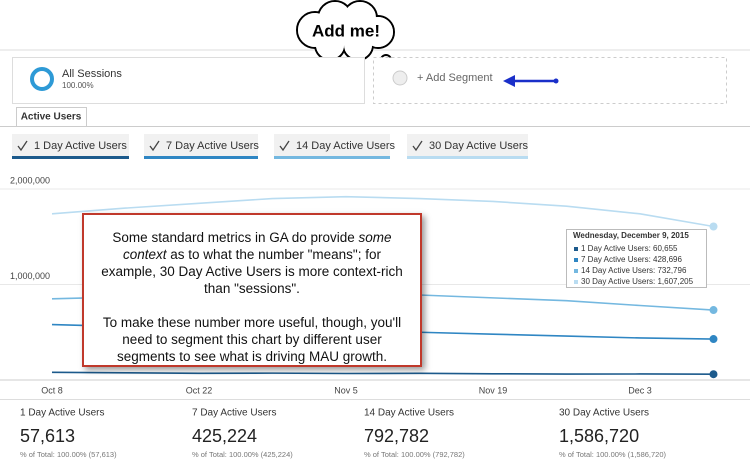 Image resolution: width=750 pixels, height=469 pixels. Describe the element at coordinates (242, 454) in the screenshot. I see `summary-total: % of Total: 100.00% (425,224)` at that location.